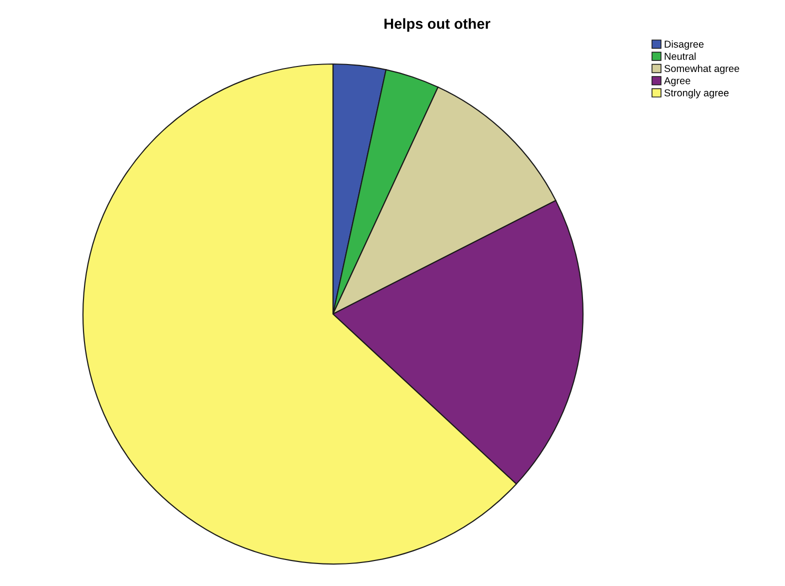  I want to click on legend-label: Agree, so click(677, 81).